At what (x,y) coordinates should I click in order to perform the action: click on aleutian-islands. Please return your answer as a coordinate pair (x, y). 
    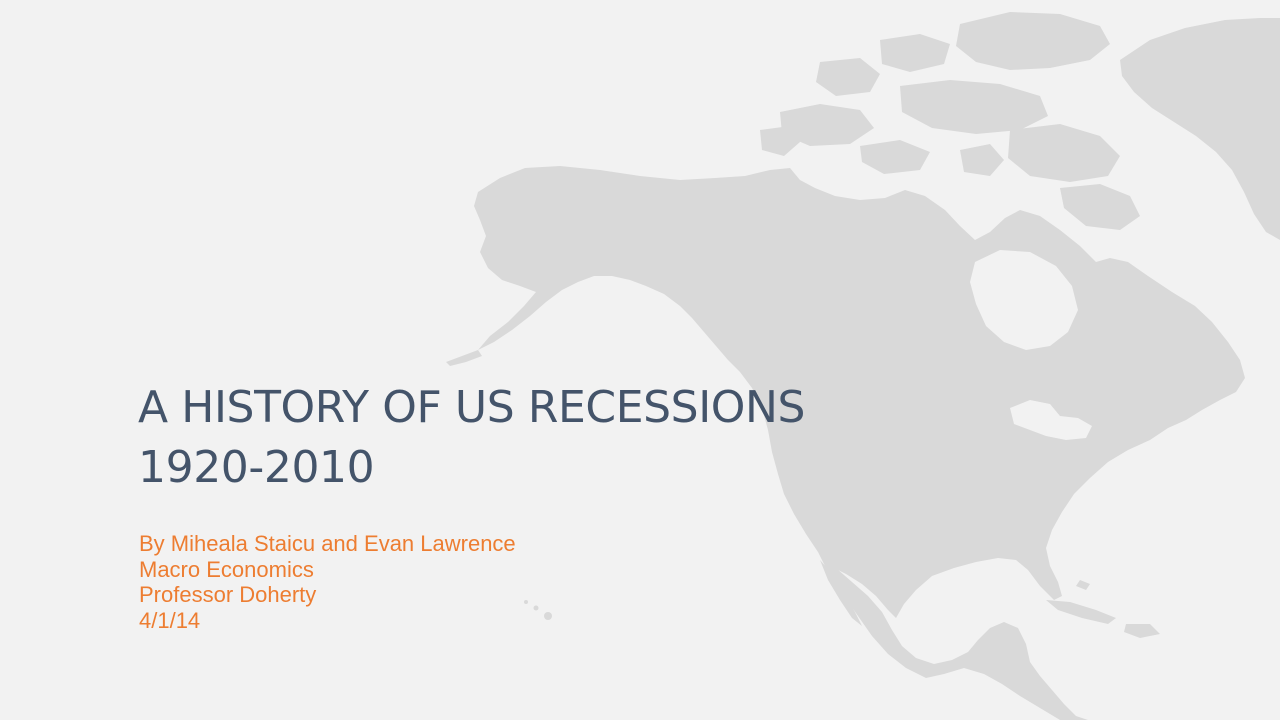
    Looking at the image, I should click on (464, 358).